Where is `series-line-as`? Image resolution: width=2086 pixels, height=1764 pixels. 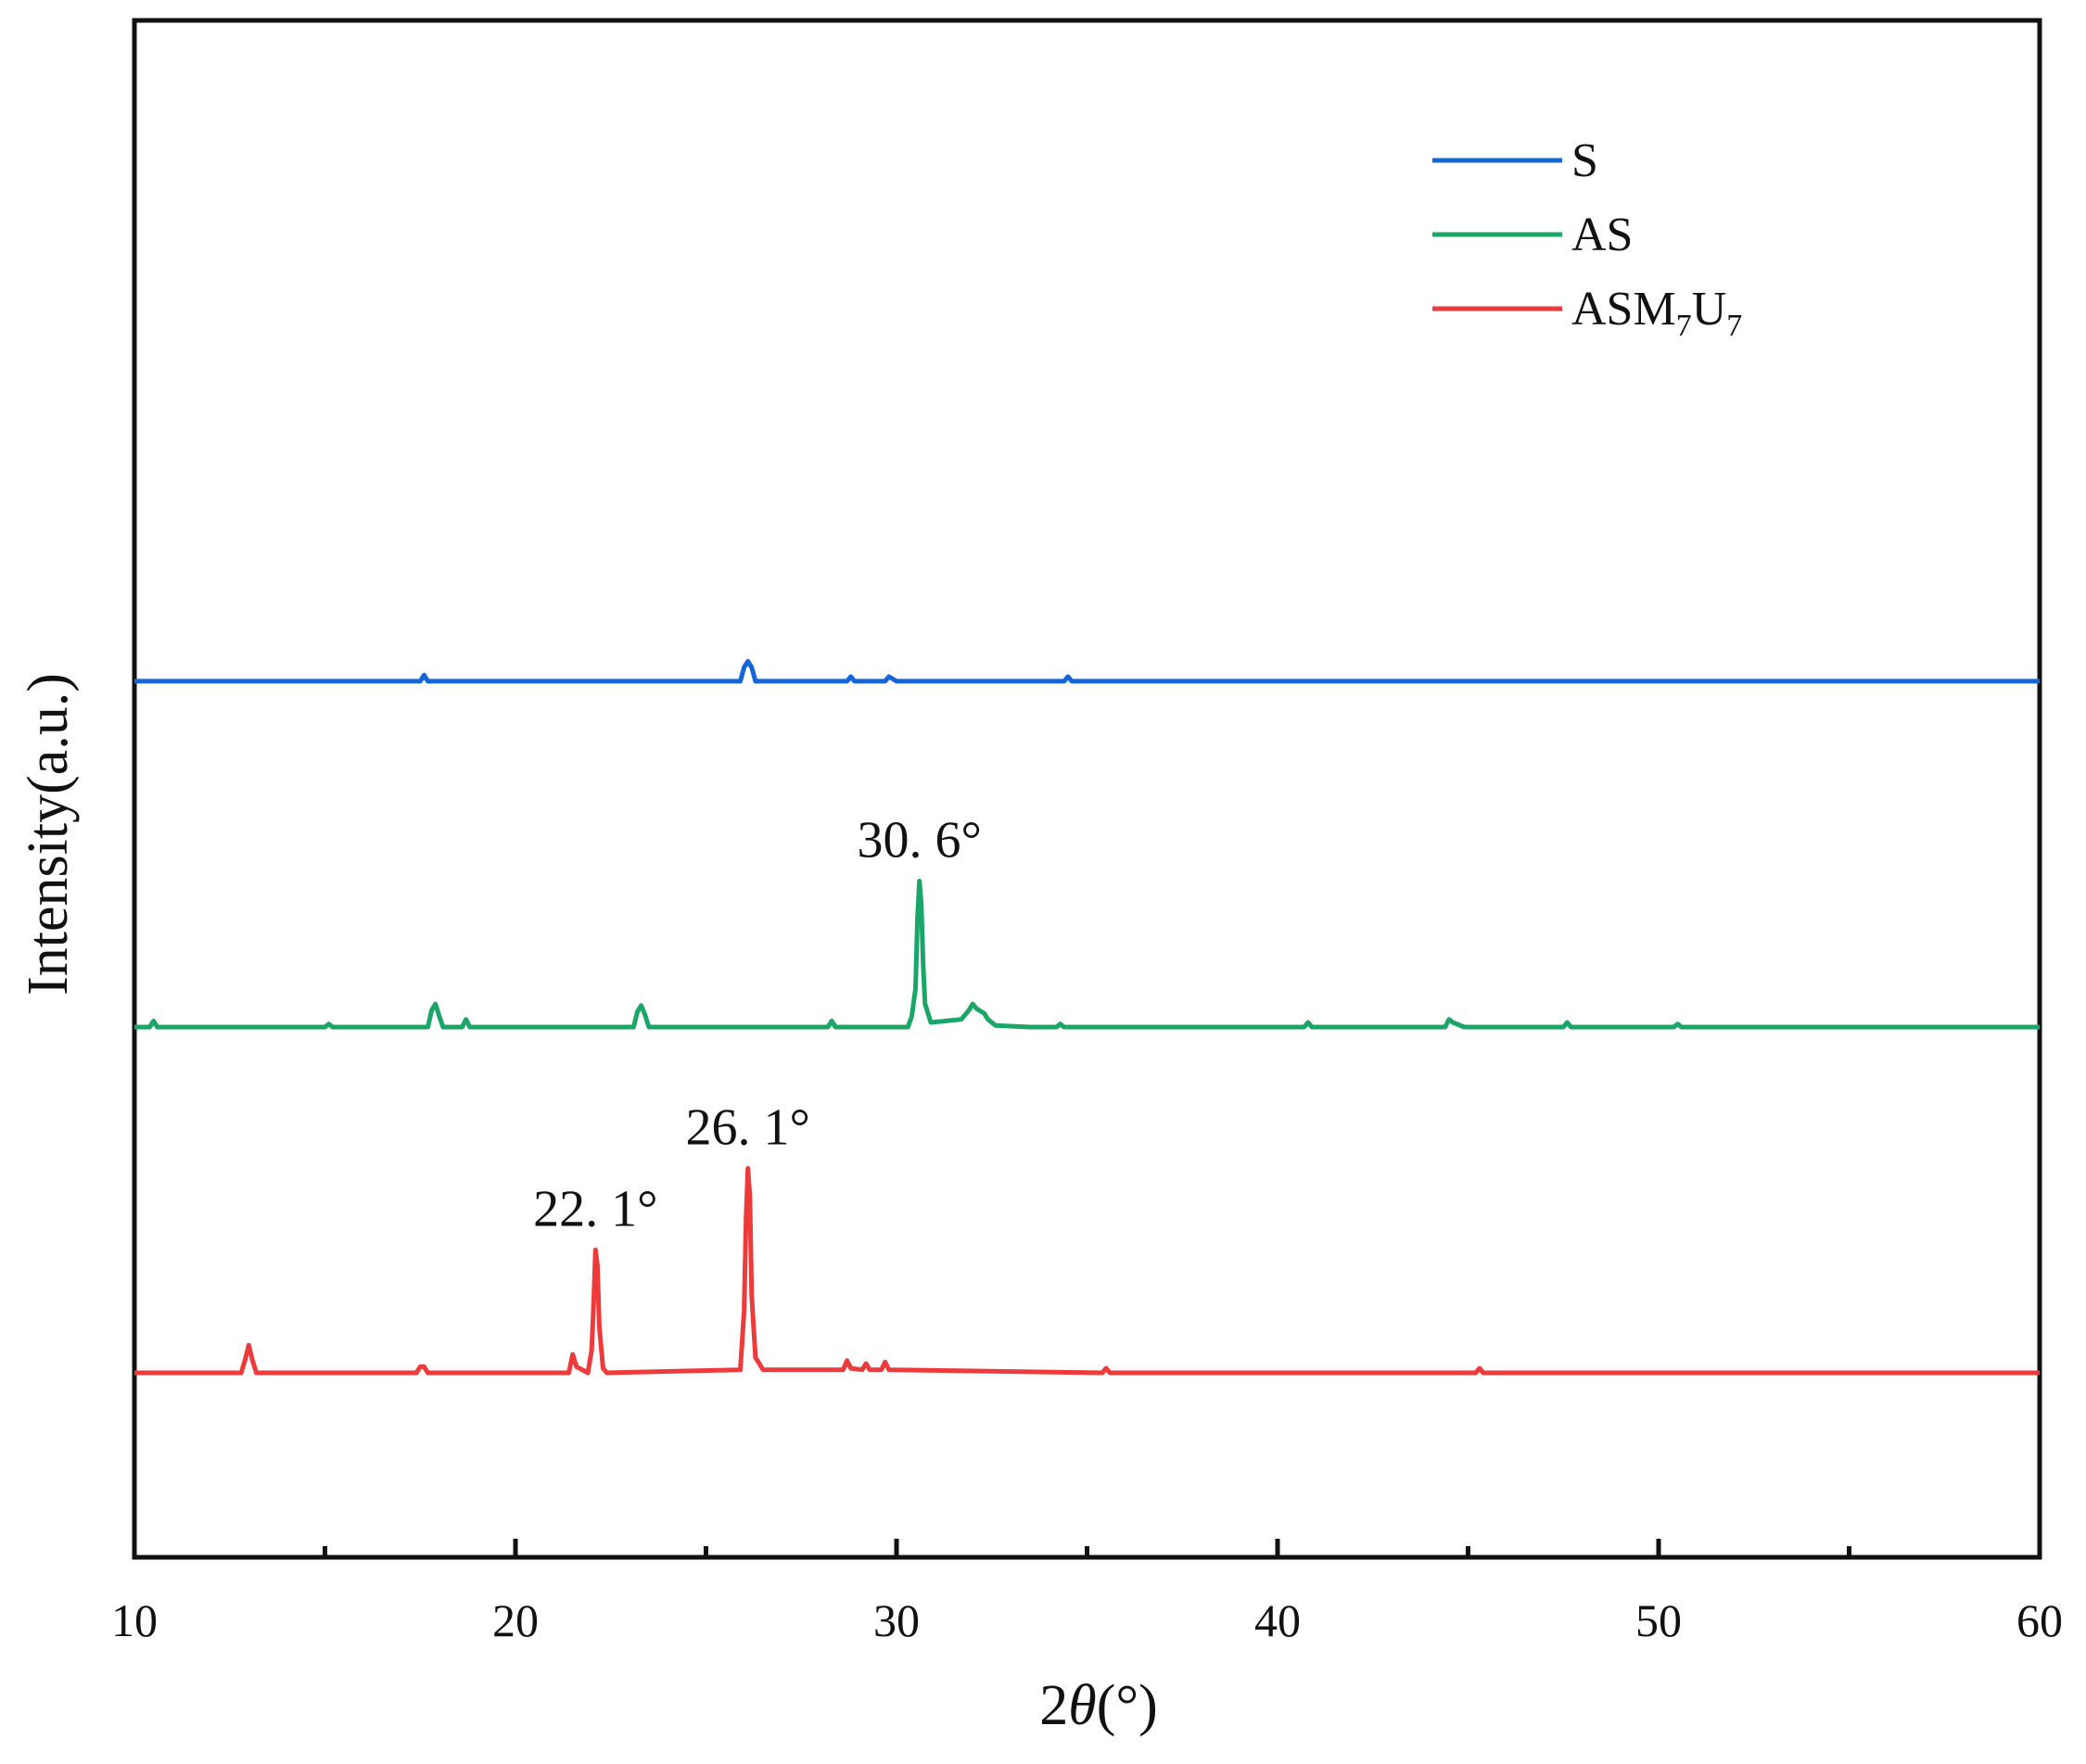 series-line-as is located at coordinates (1087, 955).